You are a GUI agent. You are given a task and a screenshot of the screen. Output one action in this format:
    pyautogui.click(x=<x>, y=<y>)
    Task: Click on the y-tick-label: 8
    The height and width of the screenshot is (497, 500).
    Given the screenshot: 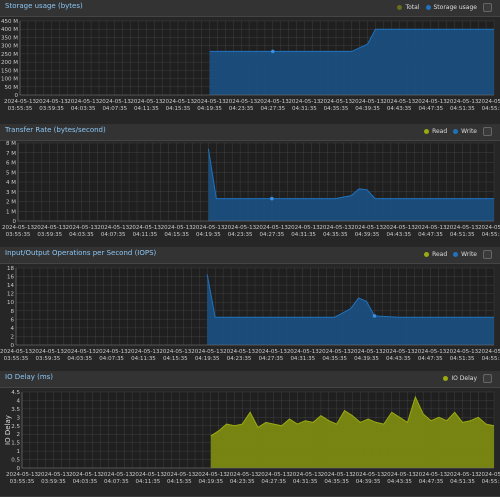 What is the action you would take?
    pyautogui.click(x=13, y=312)
    